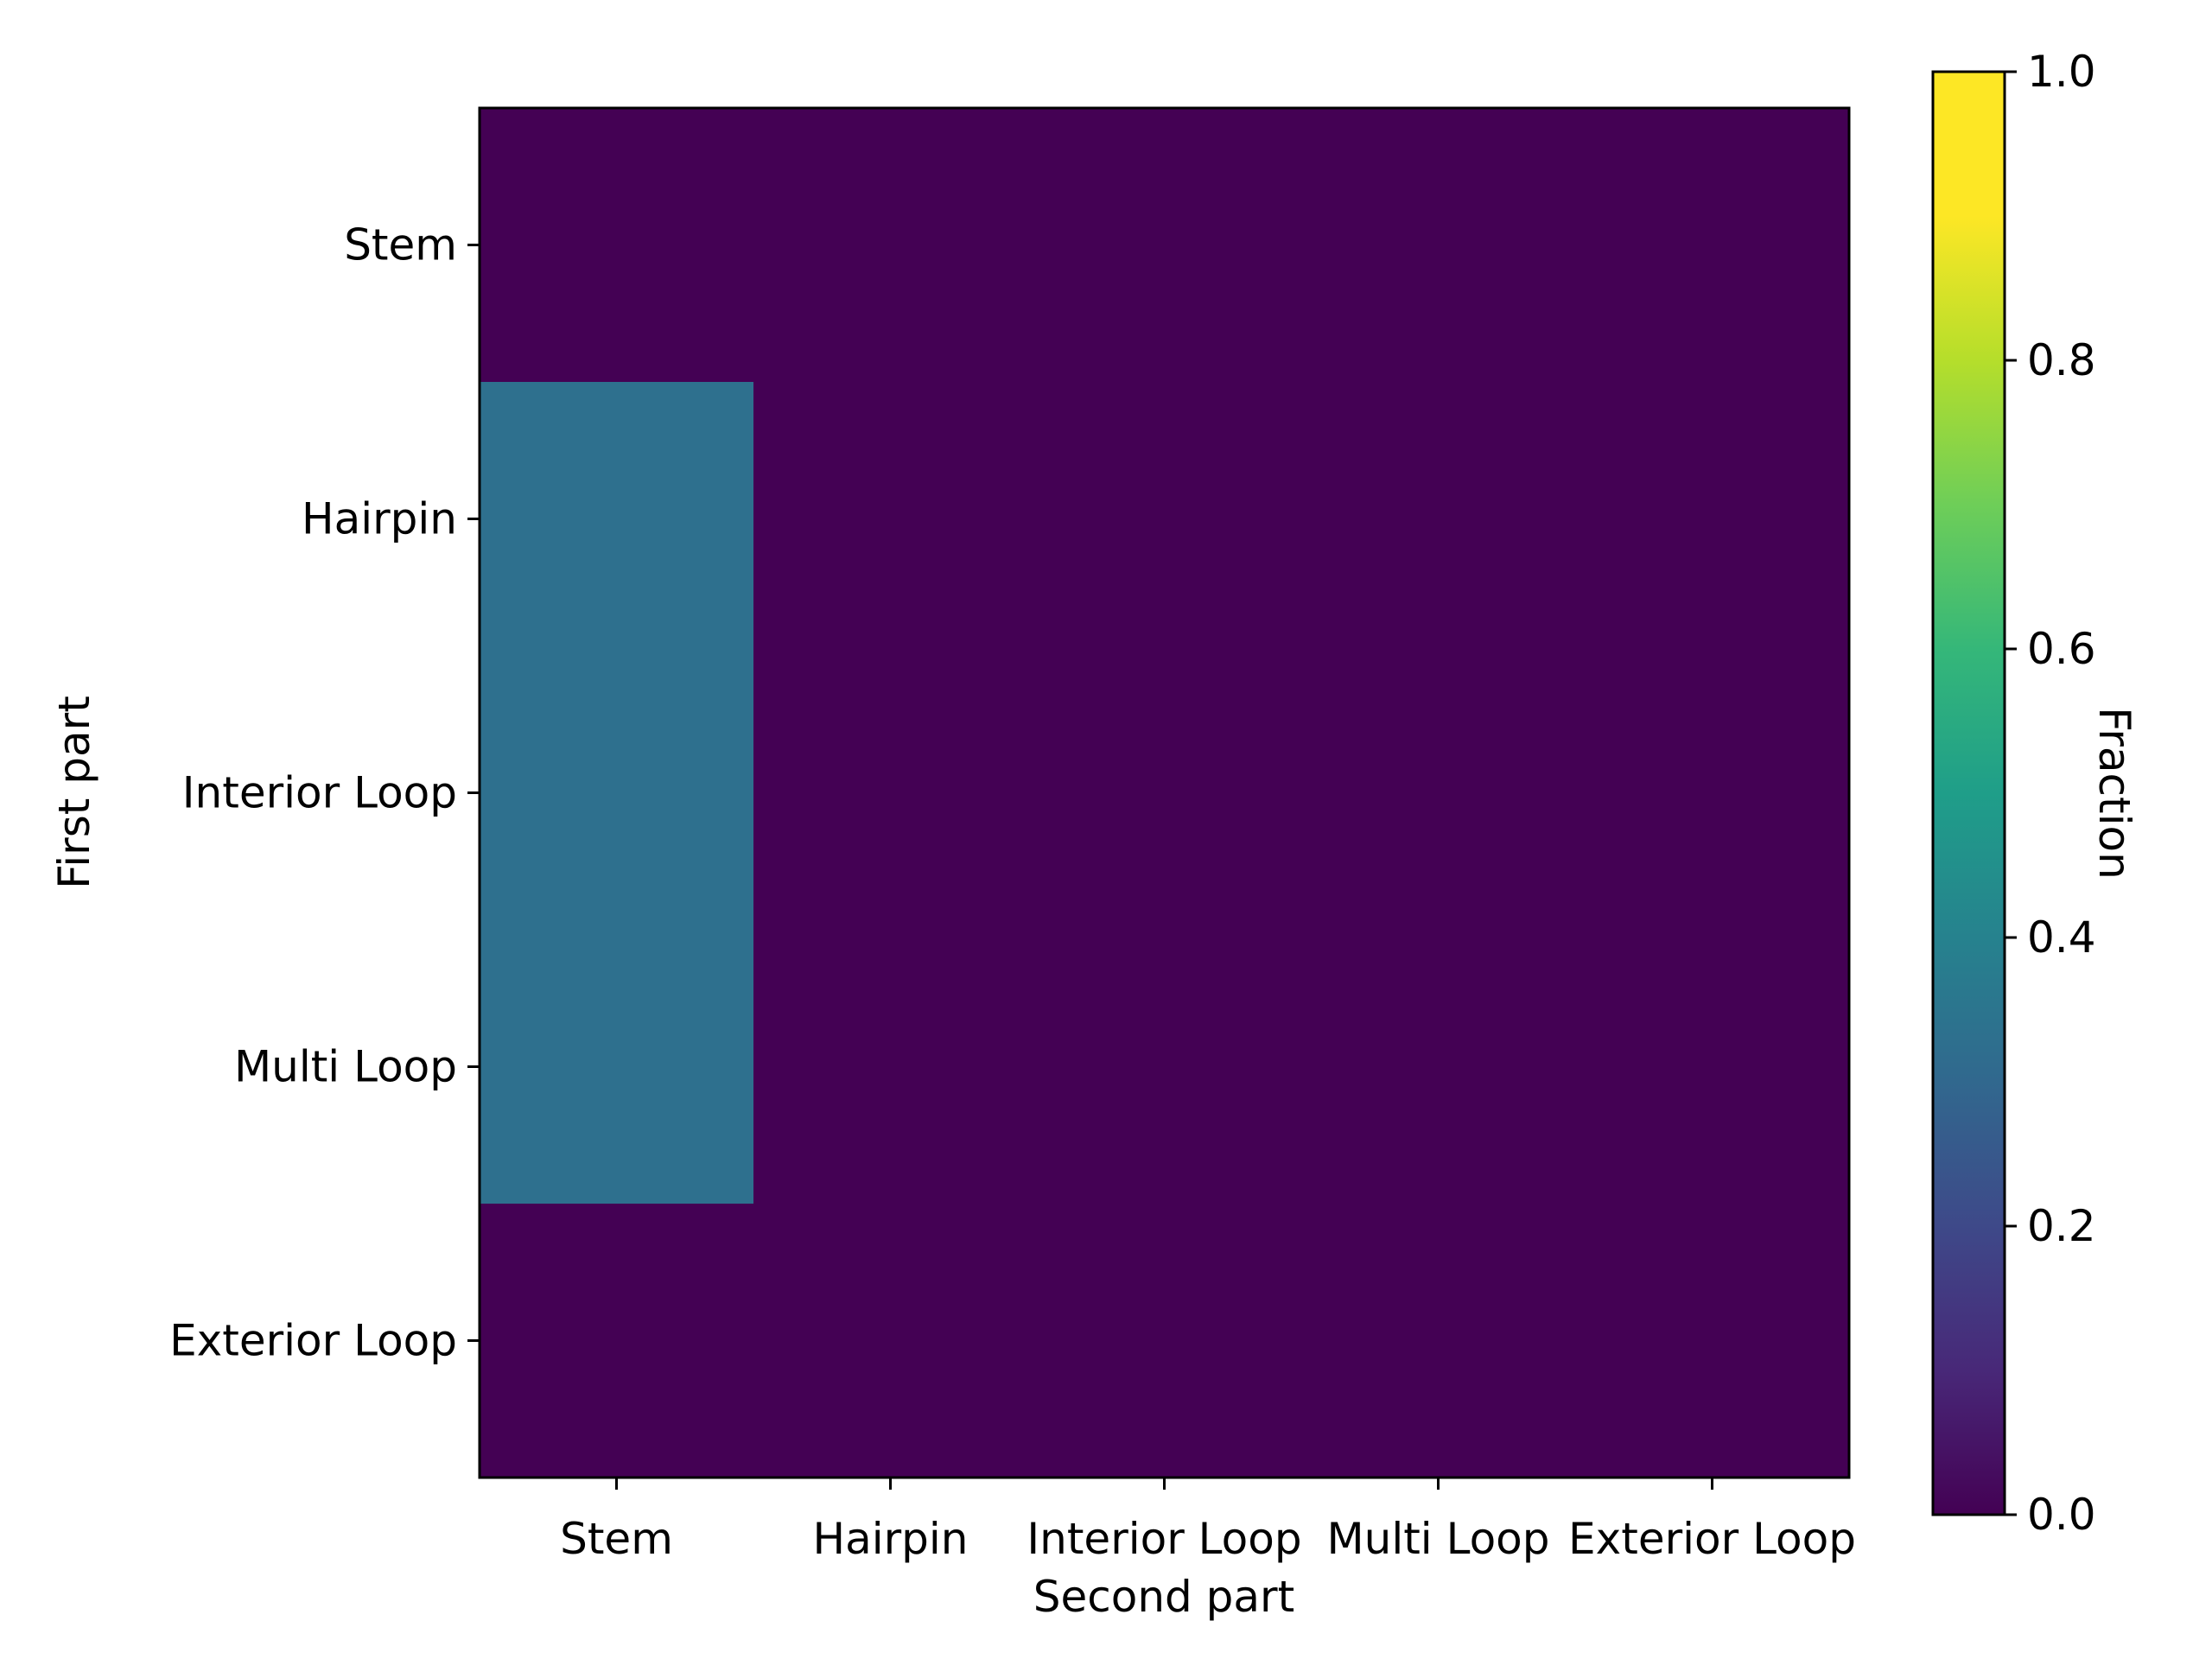  What do you see at coordinates (2061, 360) in the screenshot?
I see `colorbar-tick-label: 0.8` at bounding box center [2061, 360].